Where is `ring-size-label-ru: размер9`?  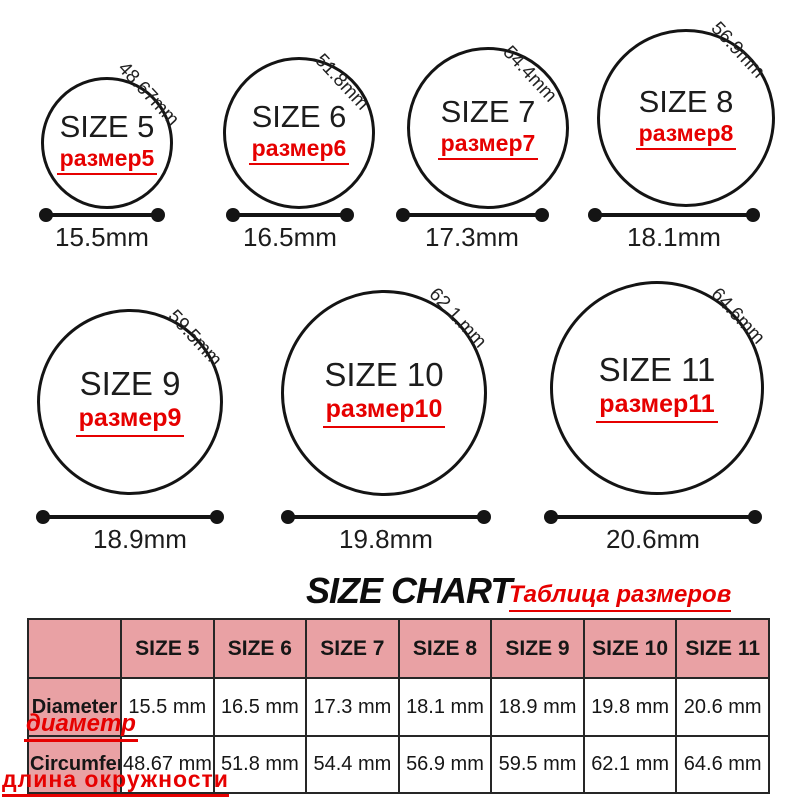 ring-size-label-ru: размер9 is located at coordinates (130, 421).